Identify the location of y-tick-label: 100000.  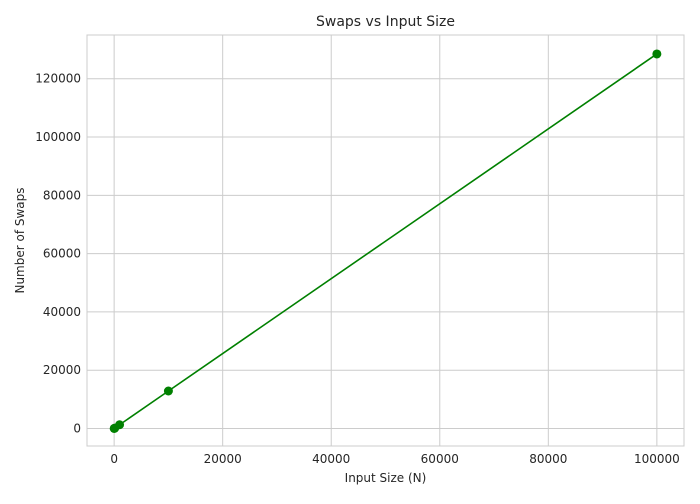
(58, 137).